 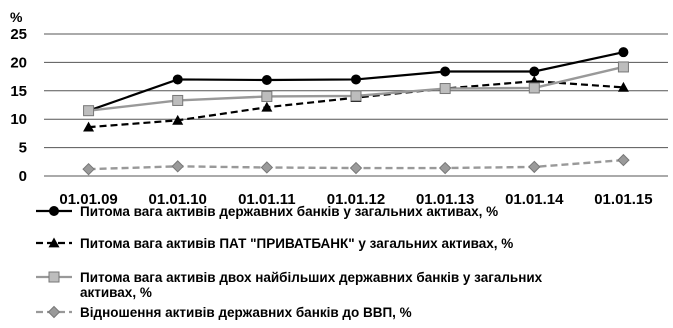 I want to click on x-tick-label: 01.01.11, so click(x=267, y=199).